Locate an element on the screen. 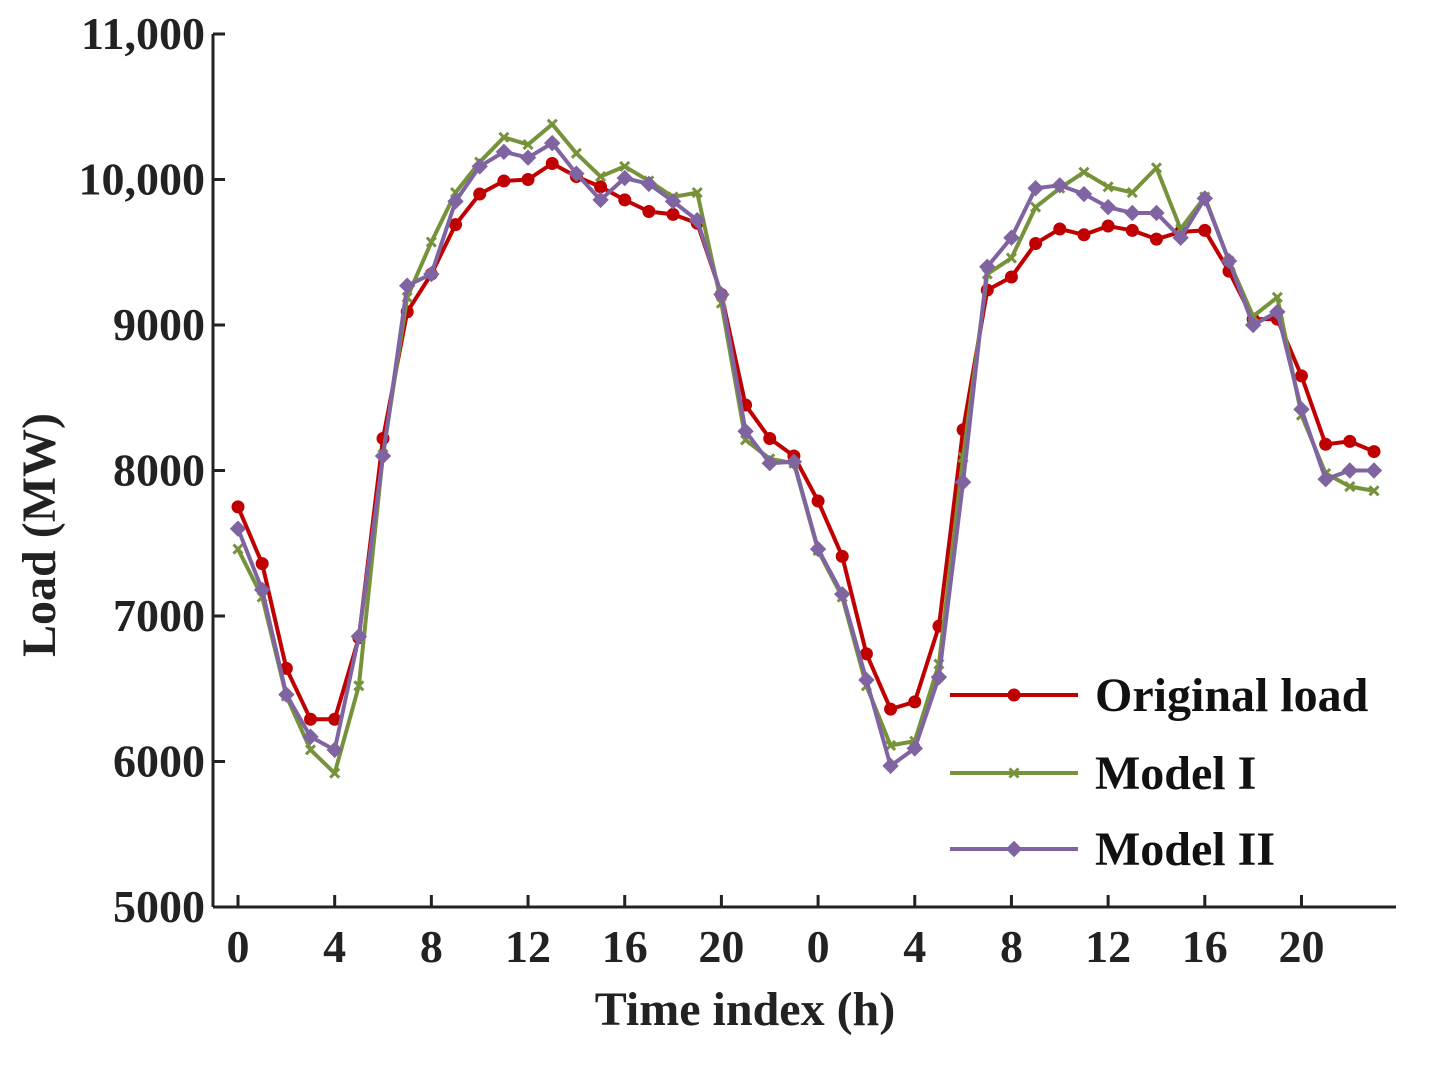 The width and height of the screenshot is (1454, 1065). y-axis-title: Load (MW) is located at coordinates (39, 535).